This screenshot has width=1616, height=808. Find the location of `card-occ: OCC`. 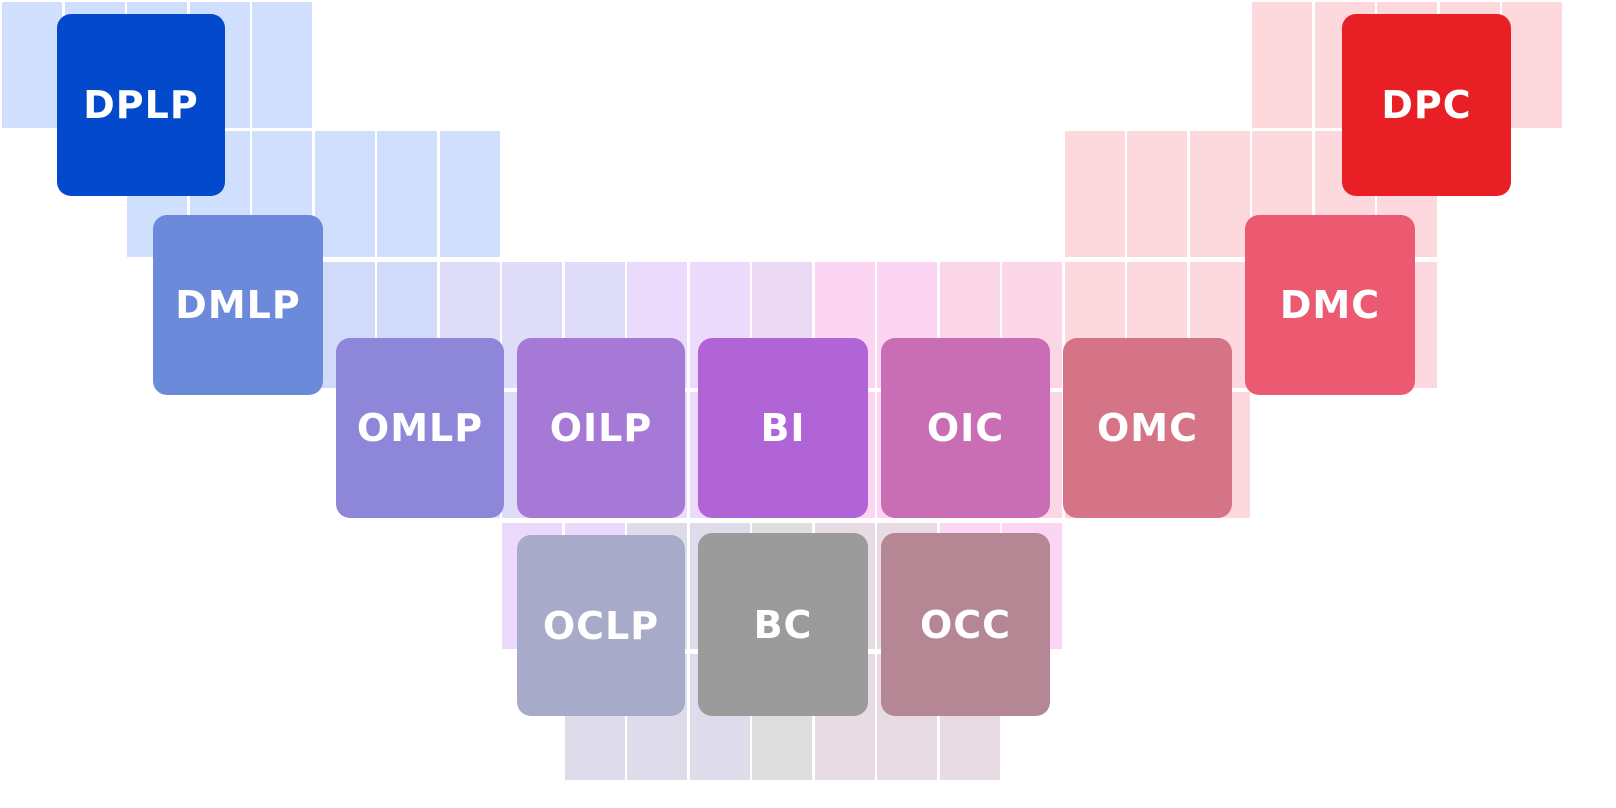

card-occ: OCC is located at coordinates (965, 624).